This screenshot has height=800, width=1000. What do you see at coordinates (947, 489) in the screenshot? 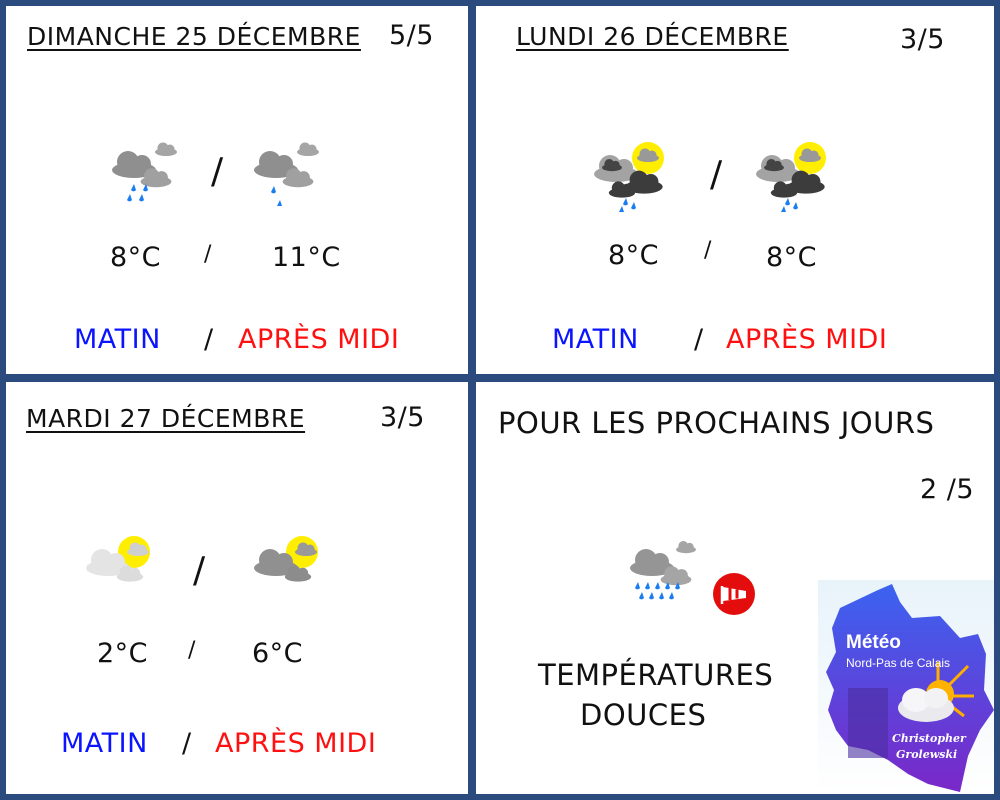
I see `outlook-score: 2 /5` at bounding box center [947, 489].